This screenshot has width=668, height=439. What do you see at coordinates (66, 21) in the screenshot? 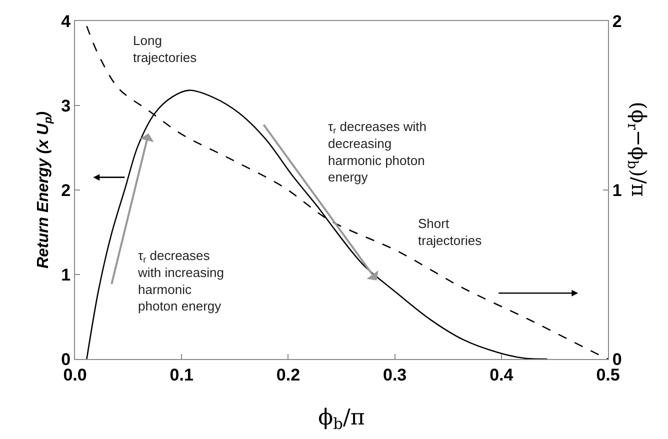
I see `y-tick-label: 4` at bounding box center [66, 21].